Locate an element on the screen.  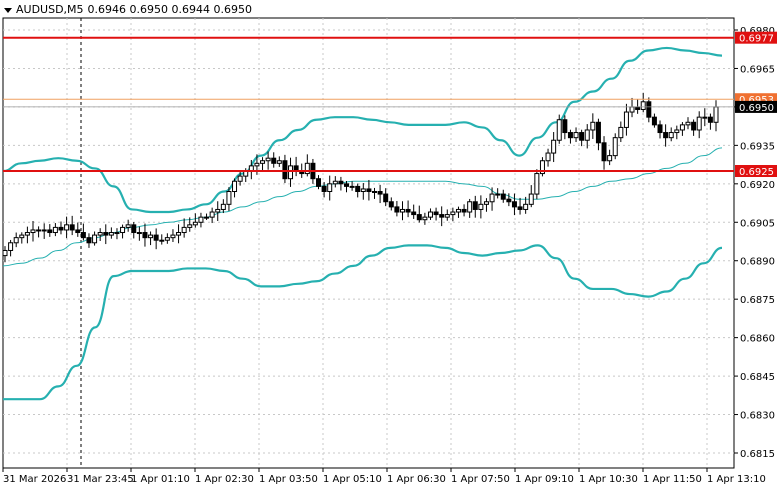
symbol-label: AUDUSD,M5 is located at coordinates (50, 9).